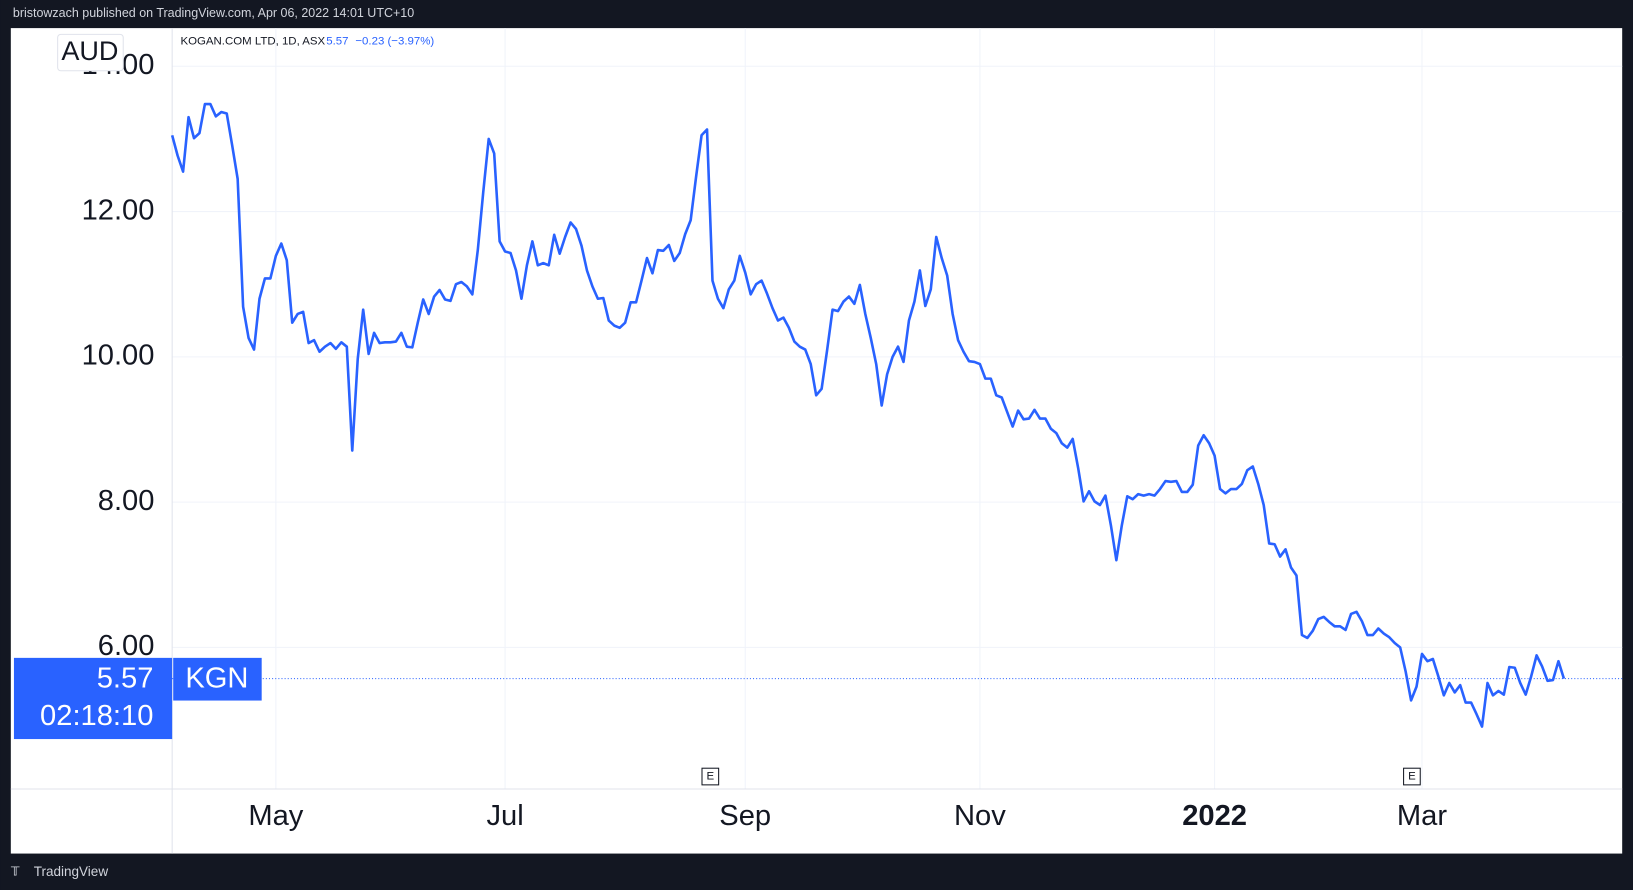 This screenshot has height=890, width=1633. Describe the element at coordinates (118, 210) in the screenshot. I see `y-tick-label: 12.00` at that location.